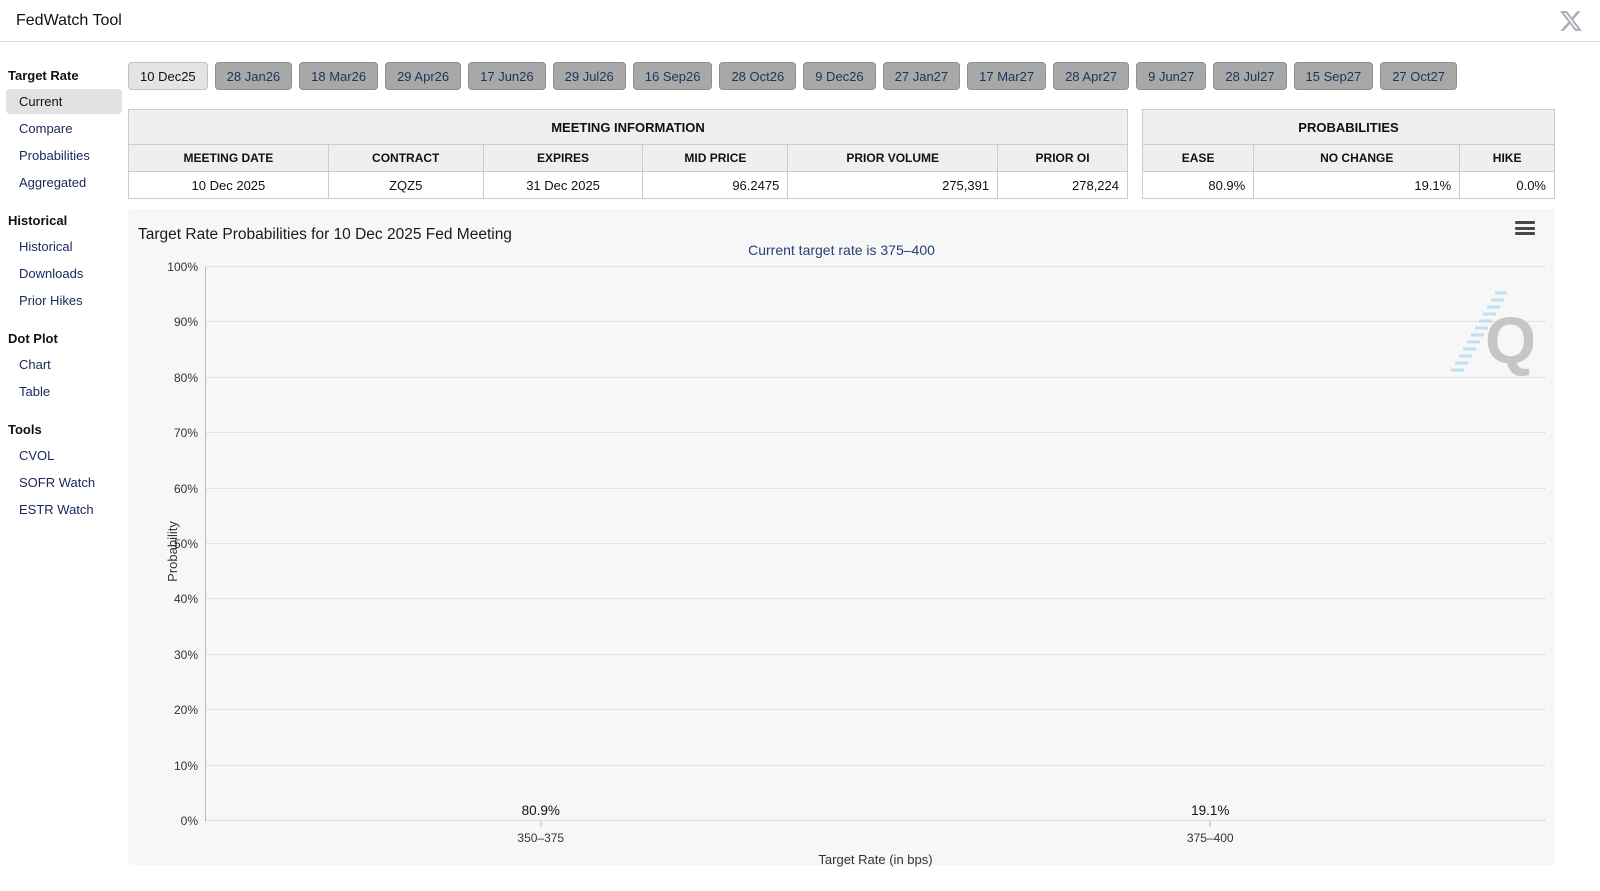  Describe the element at coordinates (185, 322) in the screenshot. I see `y-tick-label: 90%` at that location.